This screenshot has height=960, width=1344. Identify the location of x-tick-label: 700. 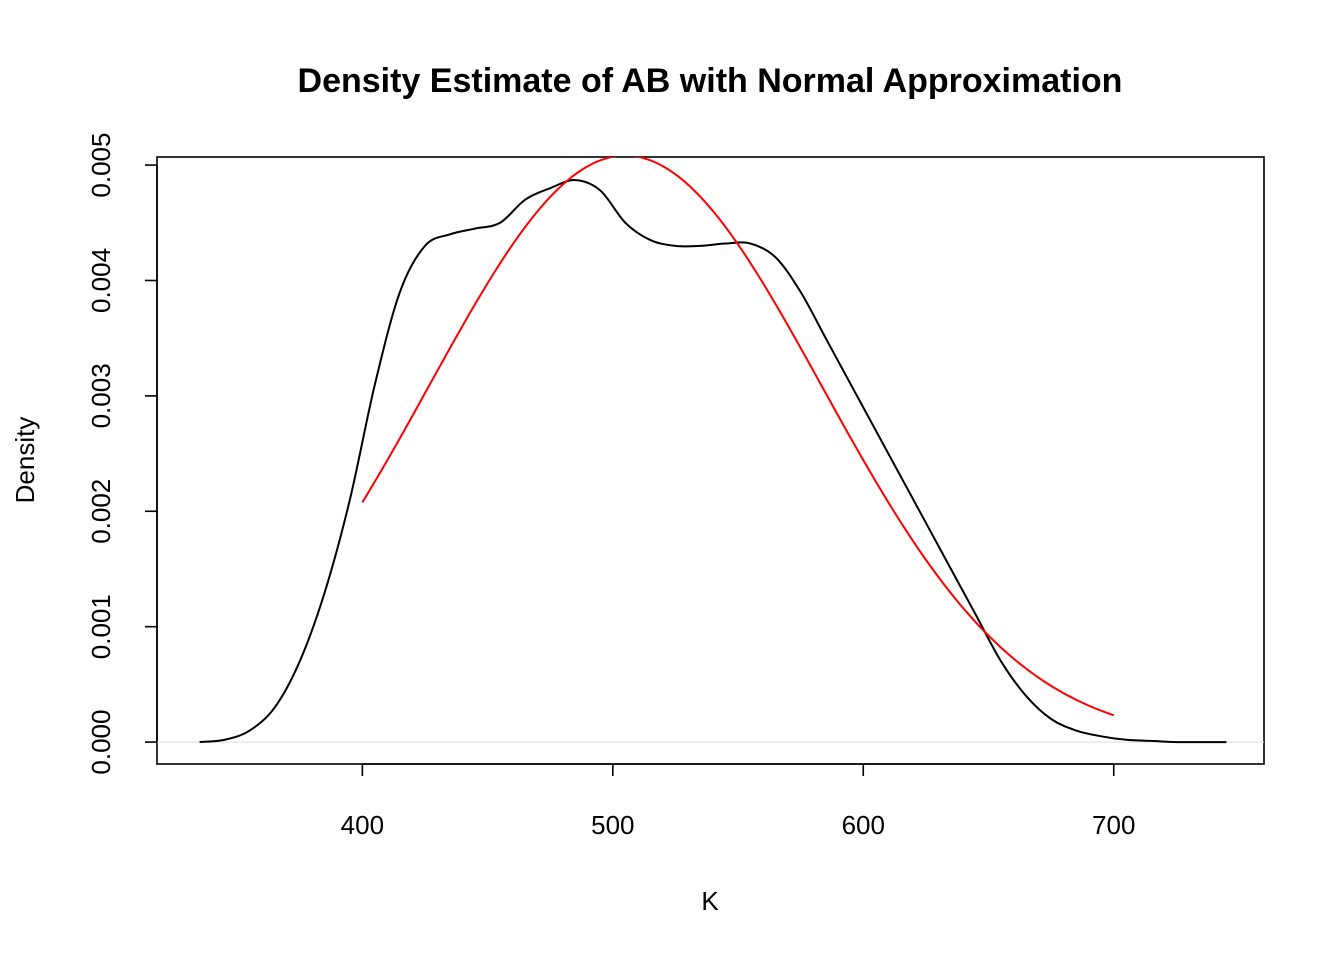
(1113, 825).